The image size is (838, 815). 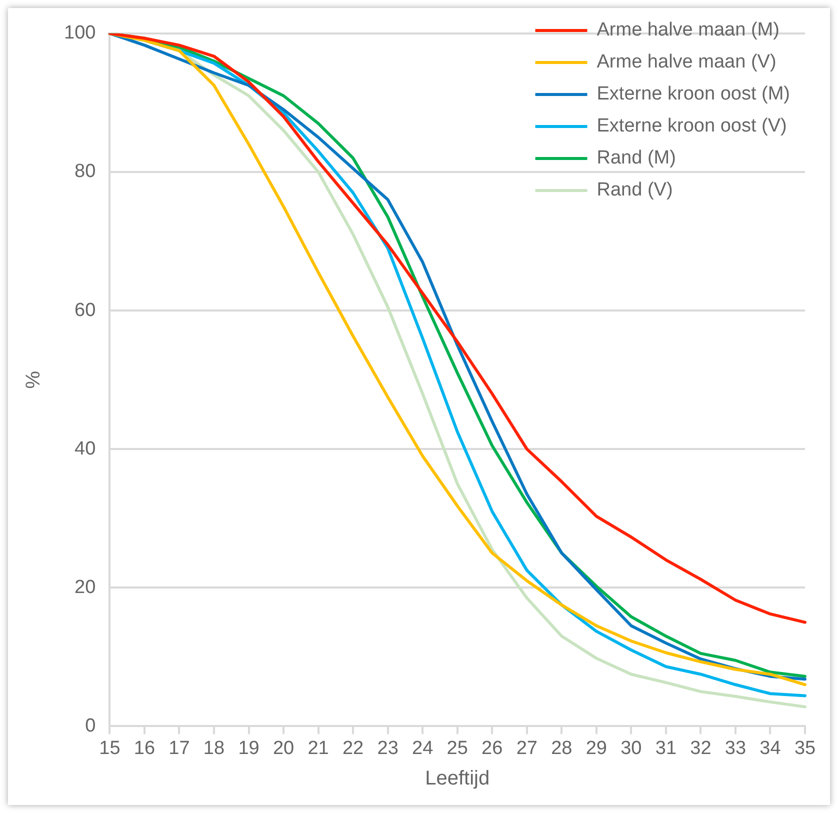 I want to click on legend-label: Arme halve maan (M), so click(x=688, y=30).